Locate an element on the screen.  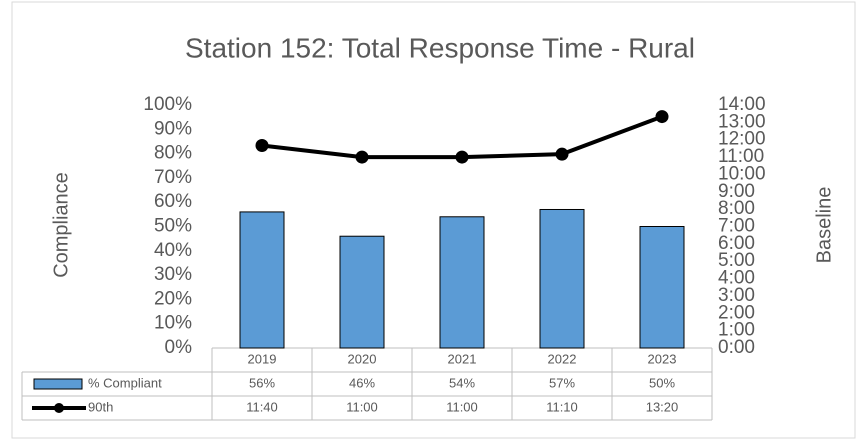
data-label: 13:20 is located at coordinates (662, 406).